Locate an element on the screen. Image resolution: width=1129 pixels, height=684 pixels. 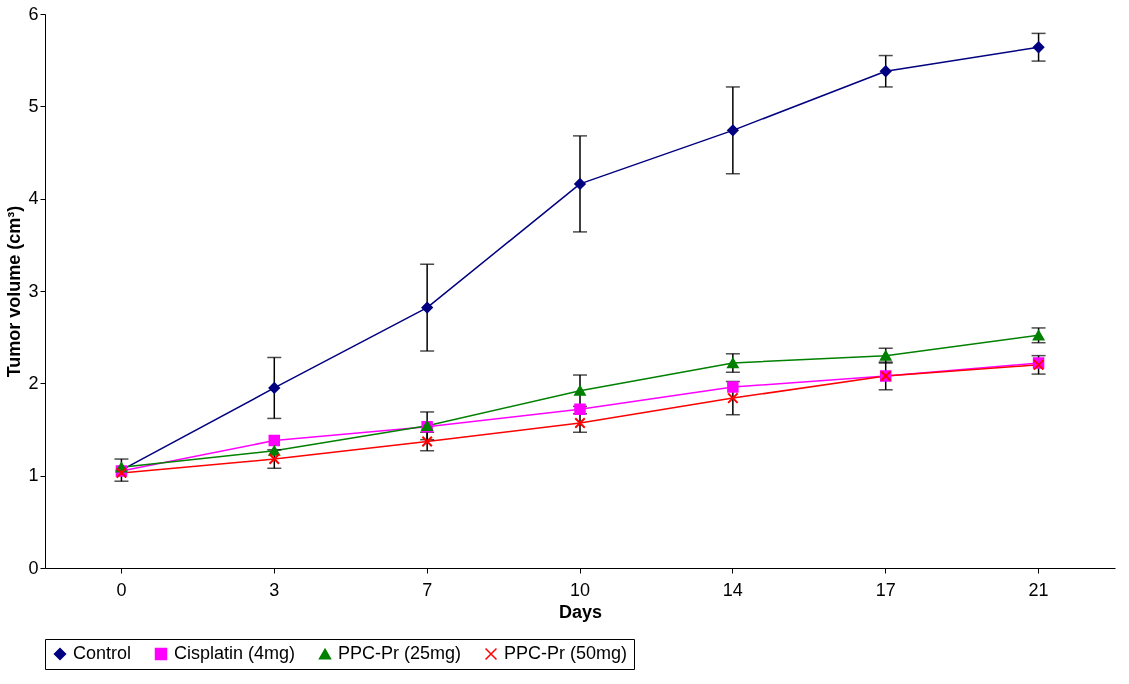
legend-label: PPC-Pr (25mg) is located at coordinates (400, 653).